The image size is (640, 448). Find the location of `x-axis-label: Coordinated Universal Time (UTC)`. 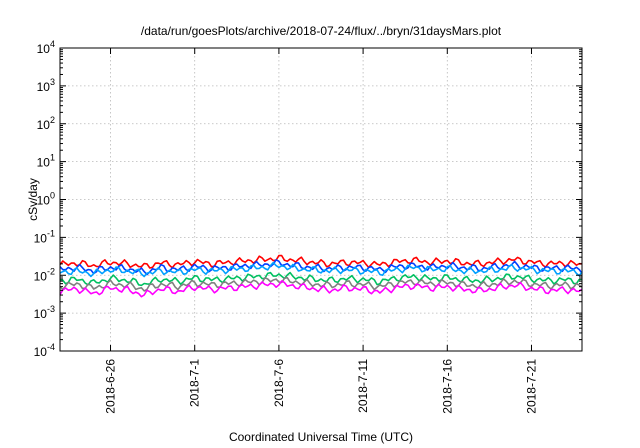

x-axis-label: Coordinated Universal Time (UTC) is located at coordinates (321, 437).